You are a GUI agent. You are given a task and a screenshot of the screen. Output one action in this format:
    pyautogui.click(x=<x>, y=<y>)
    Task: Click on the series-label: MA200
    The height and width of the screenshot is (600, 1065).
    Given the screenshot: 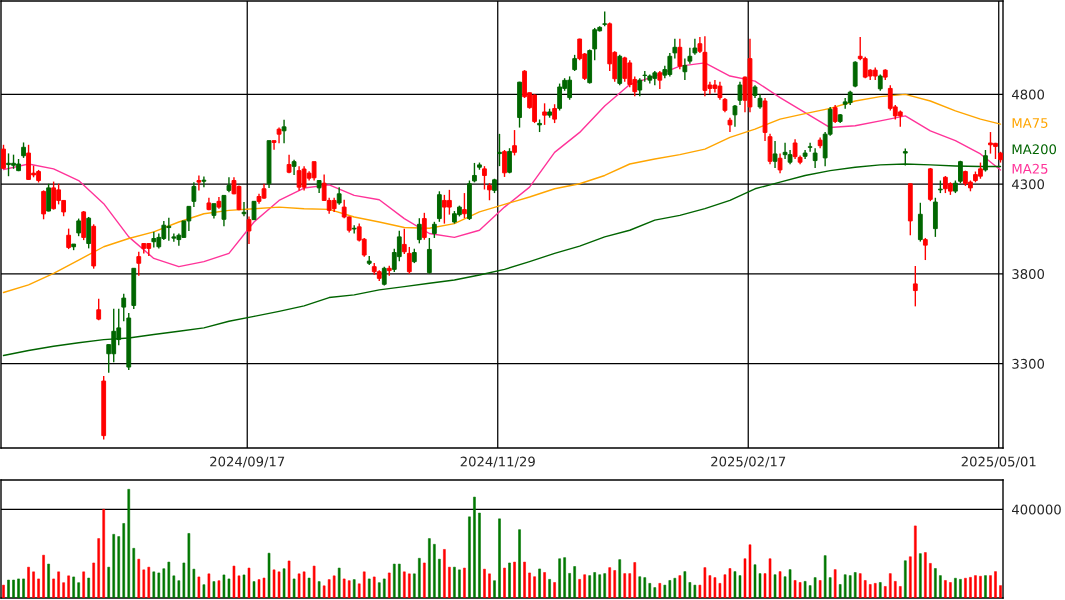 What is the action you would take?
    pyautogui.click(x=1034, y=149)
    